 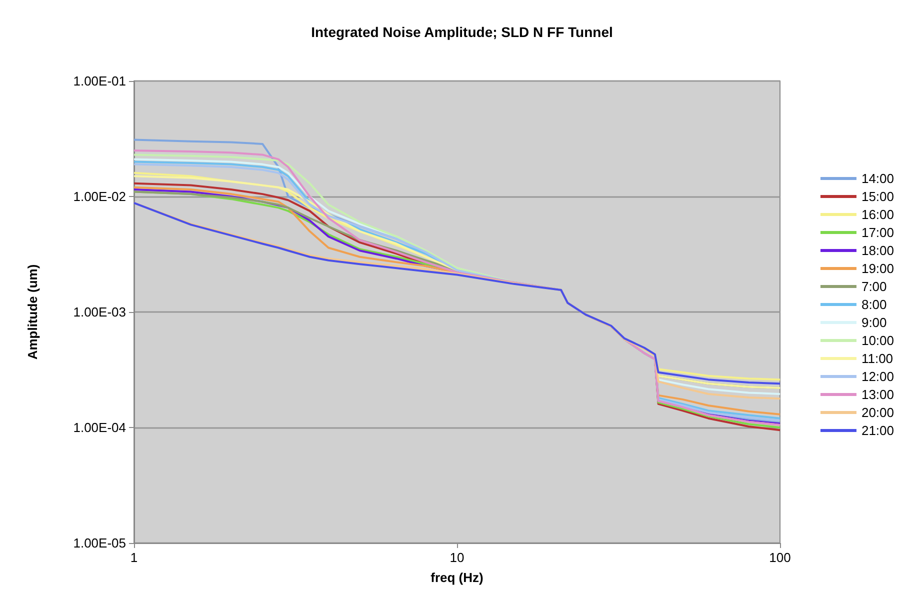 I want to click on legend-label: 20:00, so click(x=877, y=412).